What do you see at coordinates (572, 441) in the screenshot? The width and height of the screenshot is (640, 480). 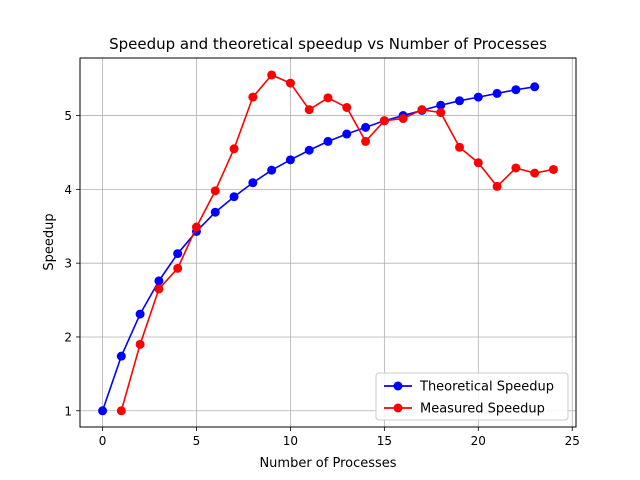 I see `x-tick-label: 25` at bounding box center [572, 441].